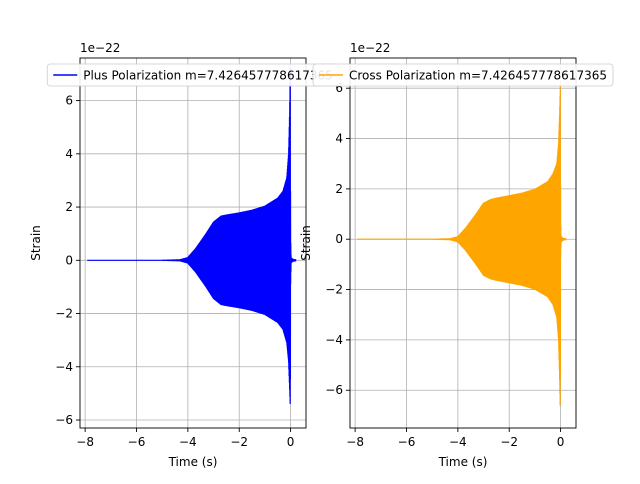  I want to click on legend-1: Plus Polarization m=7.426457778617365, so click(193, 75).